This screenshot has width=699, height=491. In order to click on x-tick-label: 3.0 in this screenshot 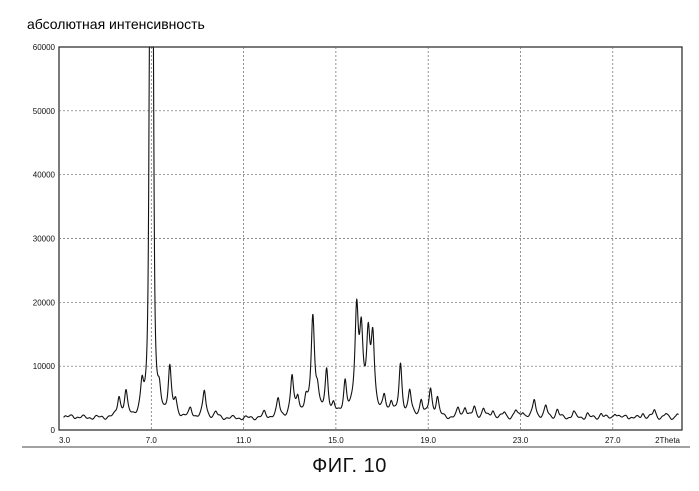, I will do `click(65, 440)`.